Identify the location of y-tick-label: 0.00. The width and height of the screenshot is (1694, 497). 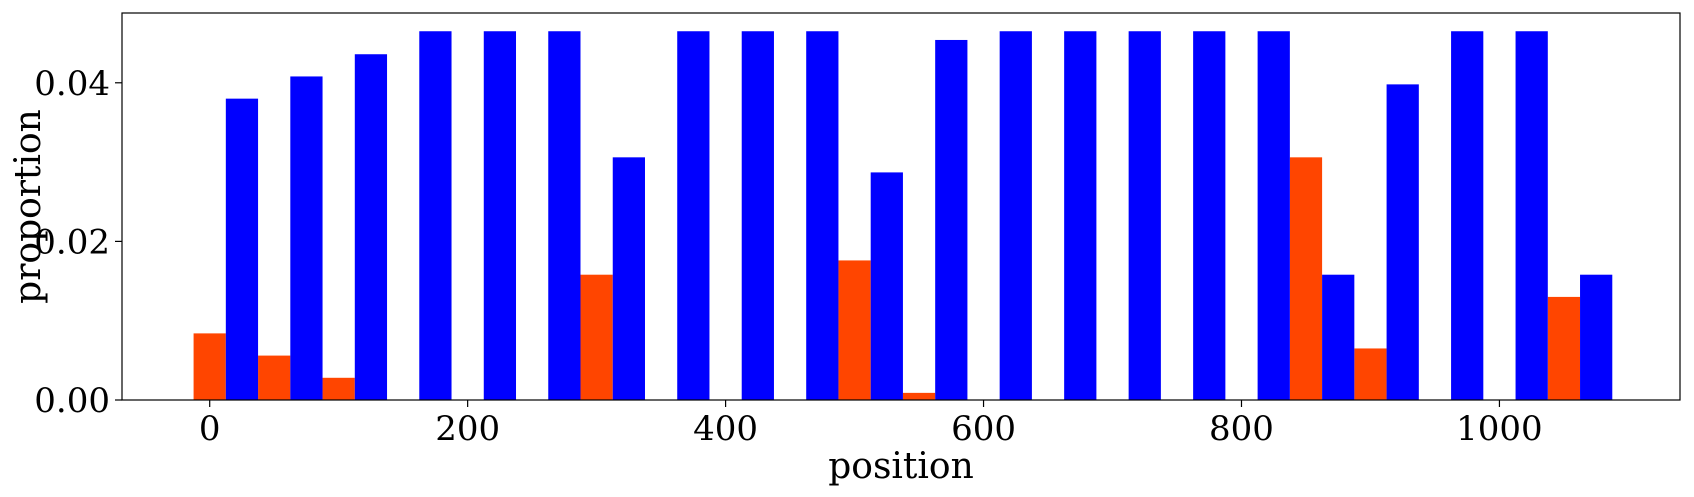
(72, 401).